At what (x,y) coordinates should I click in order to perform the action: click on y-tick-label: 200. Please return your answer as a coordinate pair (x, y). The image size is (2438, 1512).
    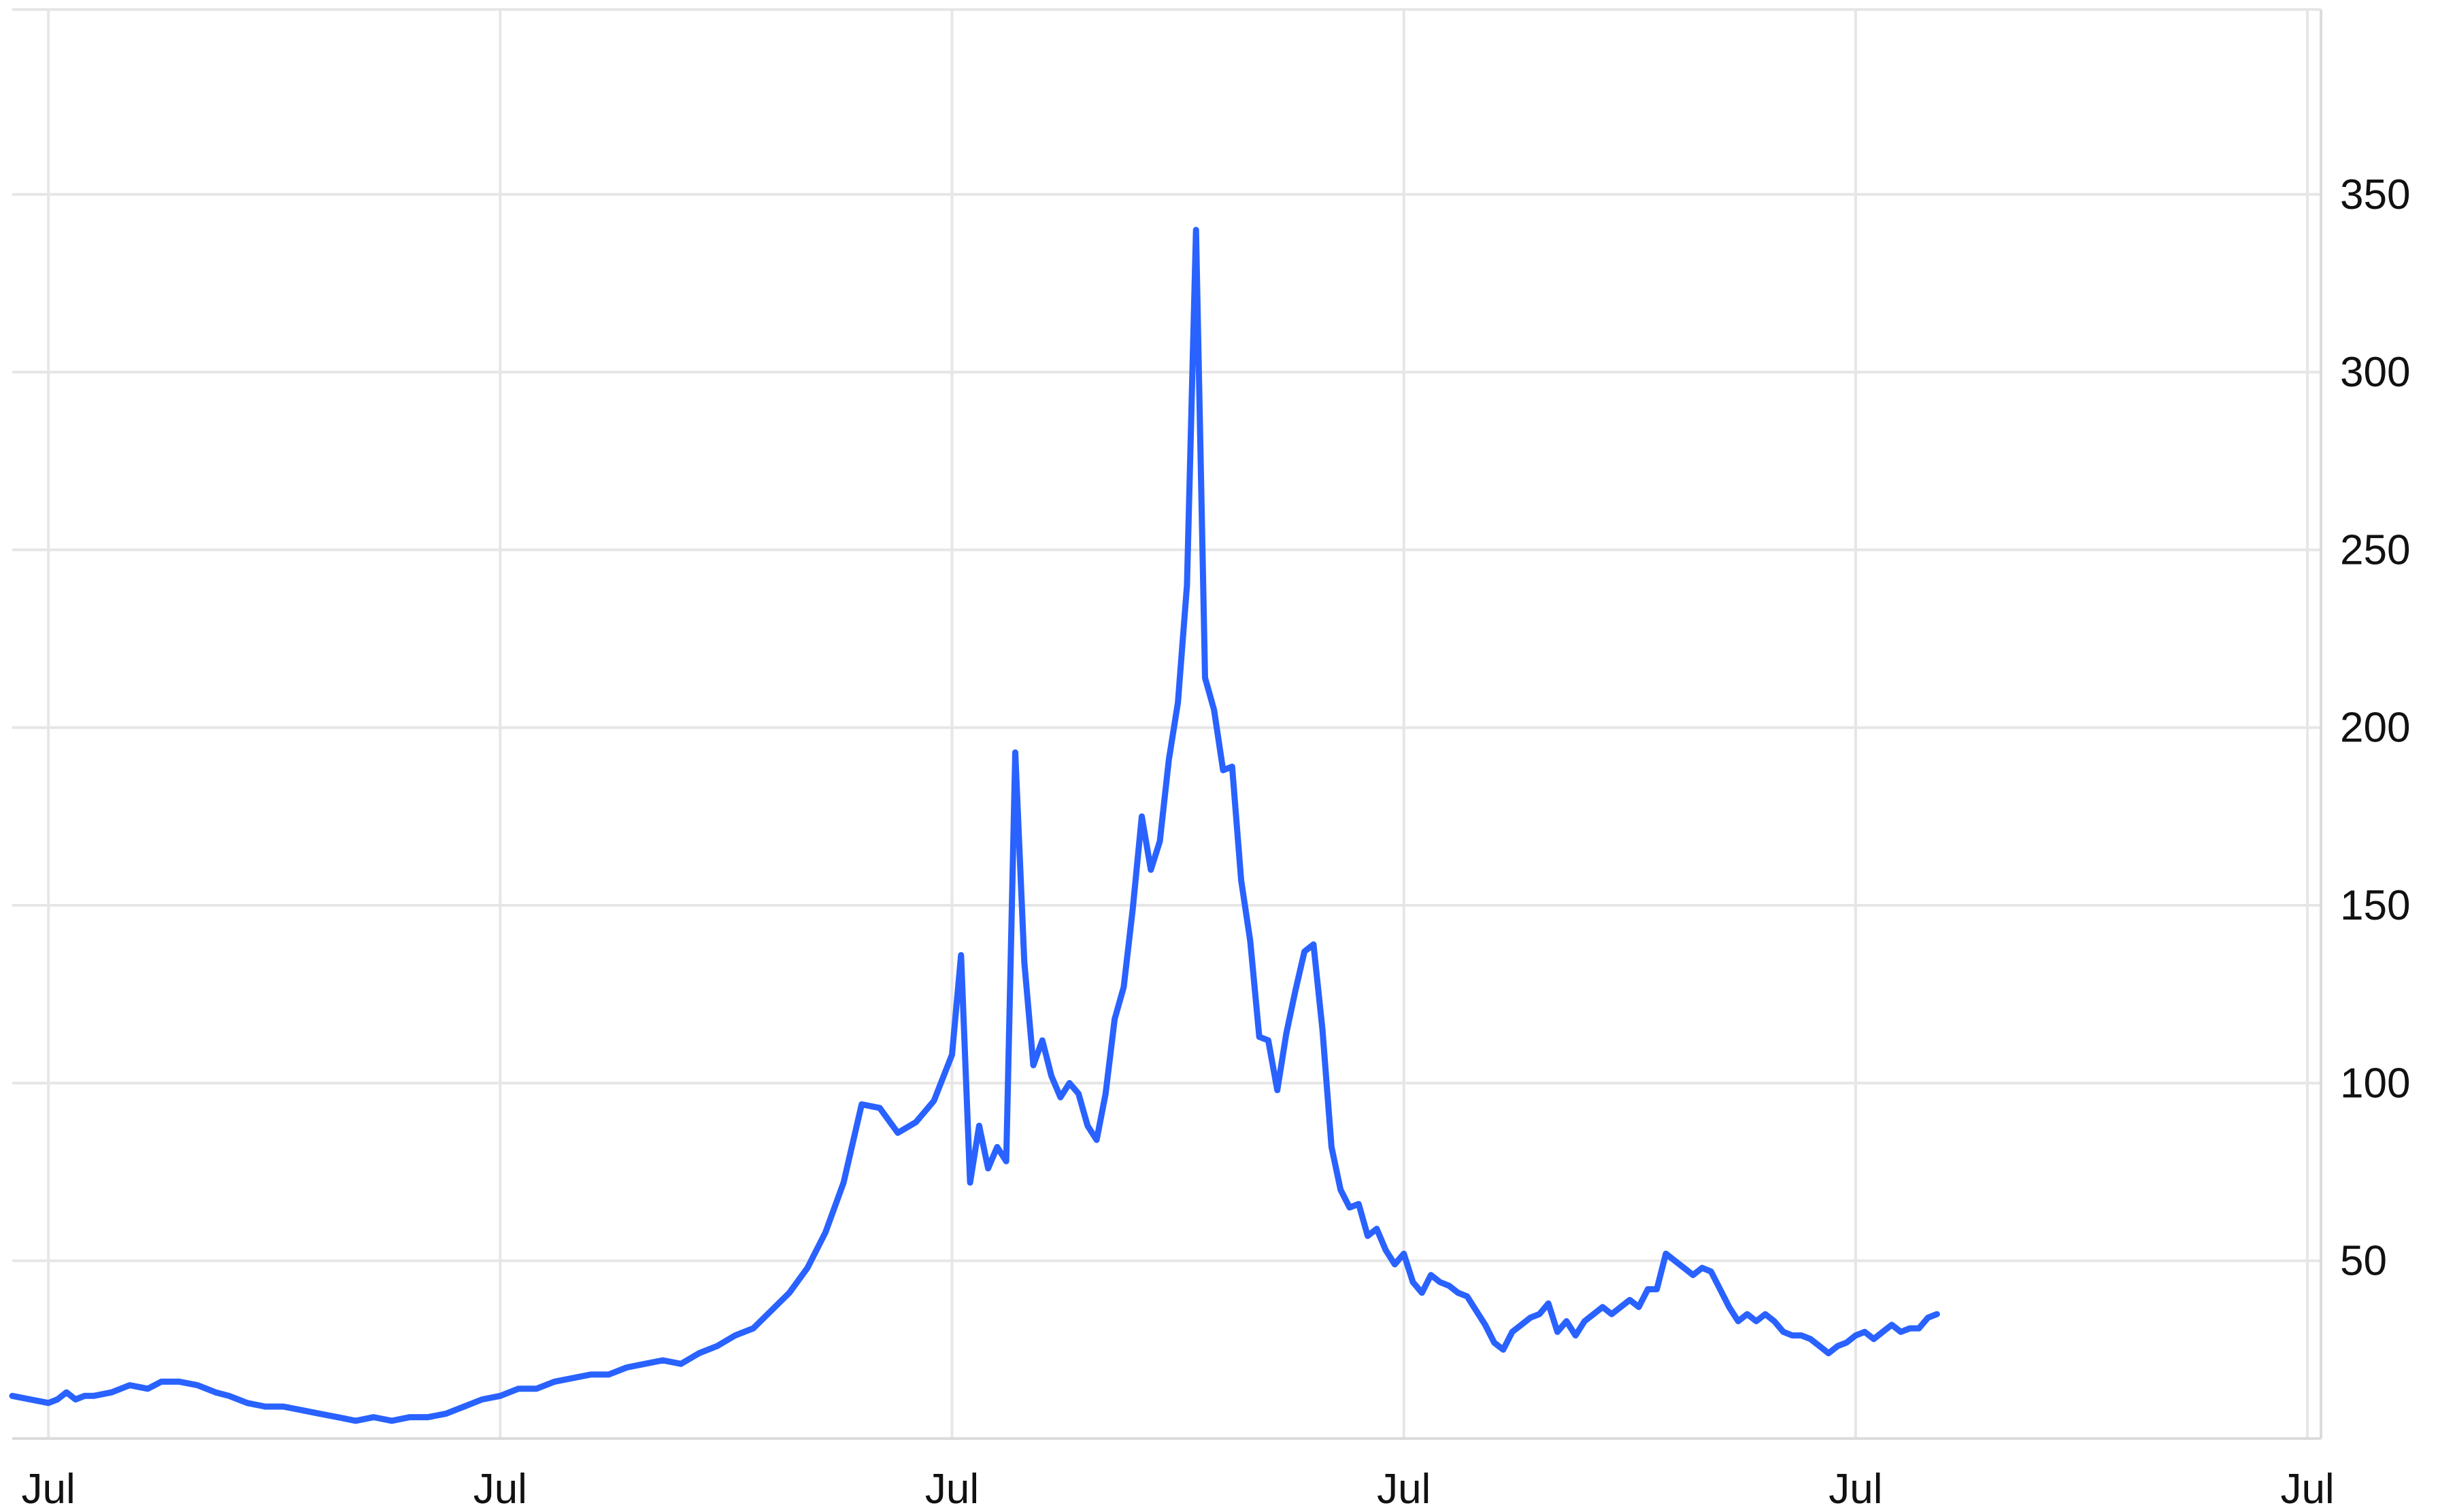
    Looking at the image, I should click on (2375, 729).